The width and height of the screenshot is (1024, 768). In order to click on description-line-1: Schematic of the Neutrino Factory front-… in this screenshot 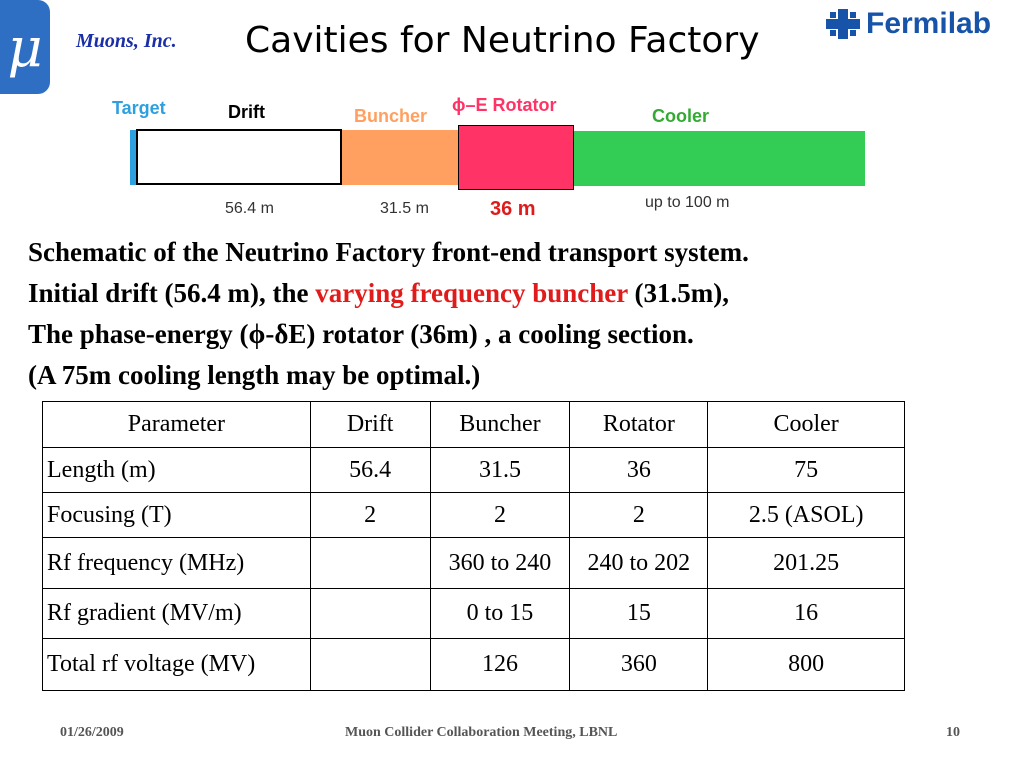, I will do `click(388, 252)`.